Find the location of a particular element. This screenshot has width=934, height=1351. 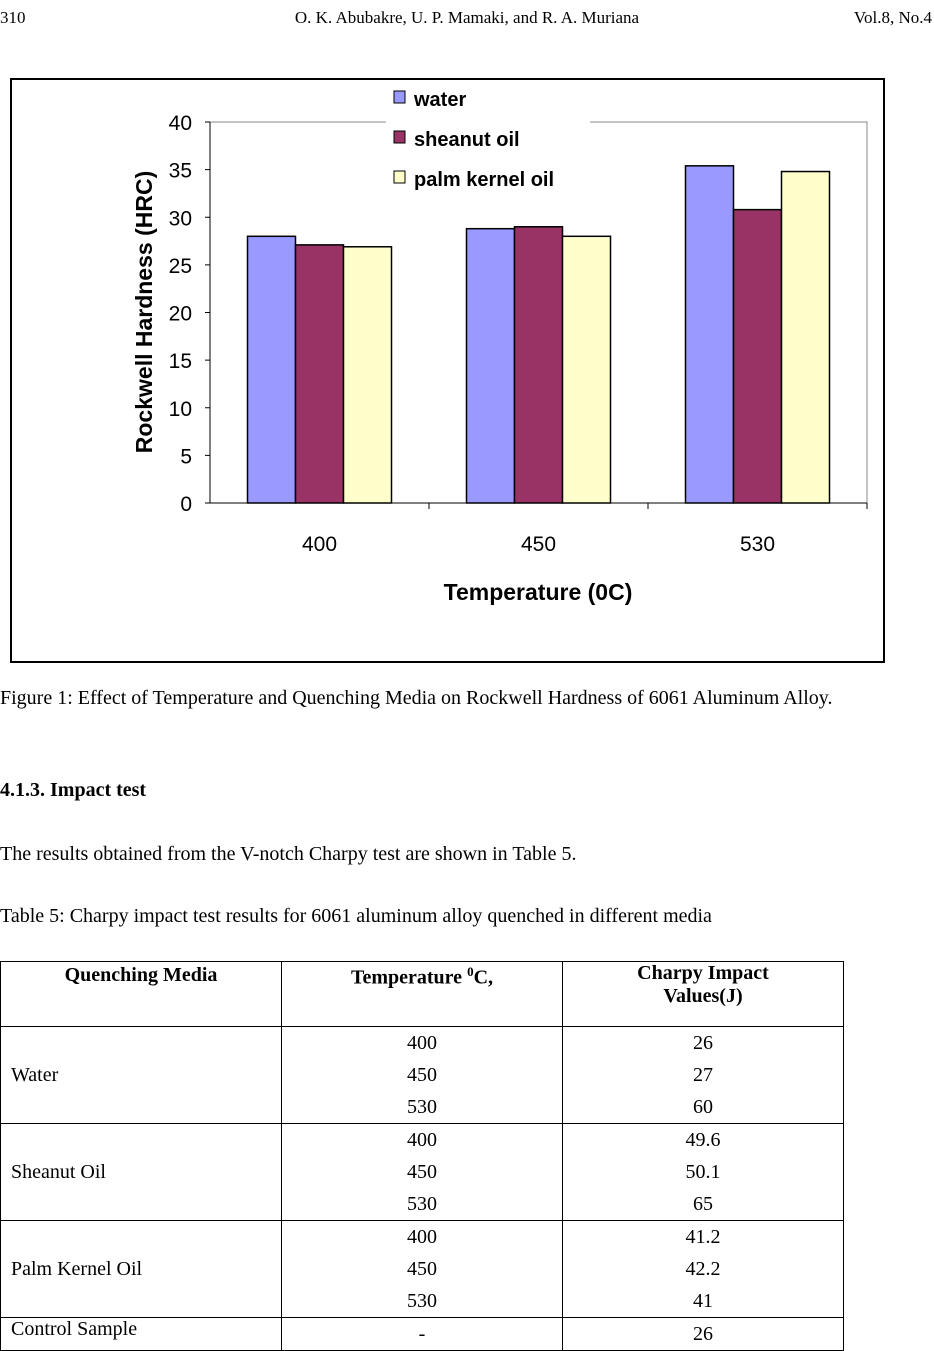

y-axis-title: Rockwell Hardness (HRC) is located at coordinates (144, 312).